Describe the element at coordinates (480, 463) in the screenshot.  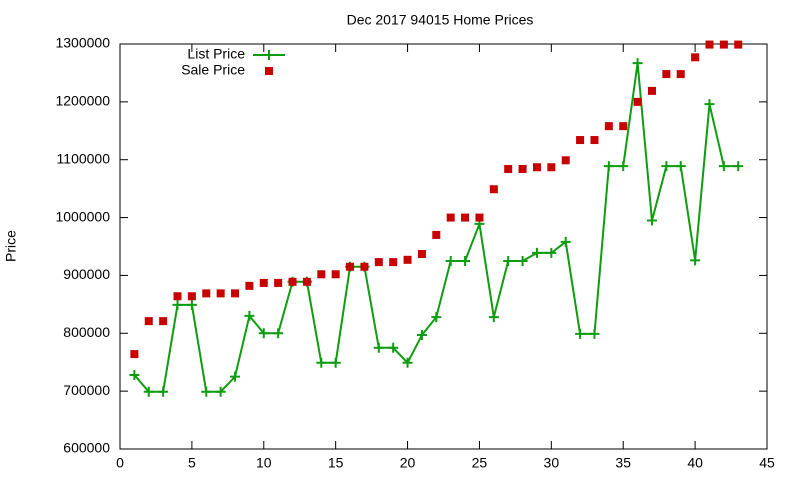
I see `x-tick-label: 25` at that location.